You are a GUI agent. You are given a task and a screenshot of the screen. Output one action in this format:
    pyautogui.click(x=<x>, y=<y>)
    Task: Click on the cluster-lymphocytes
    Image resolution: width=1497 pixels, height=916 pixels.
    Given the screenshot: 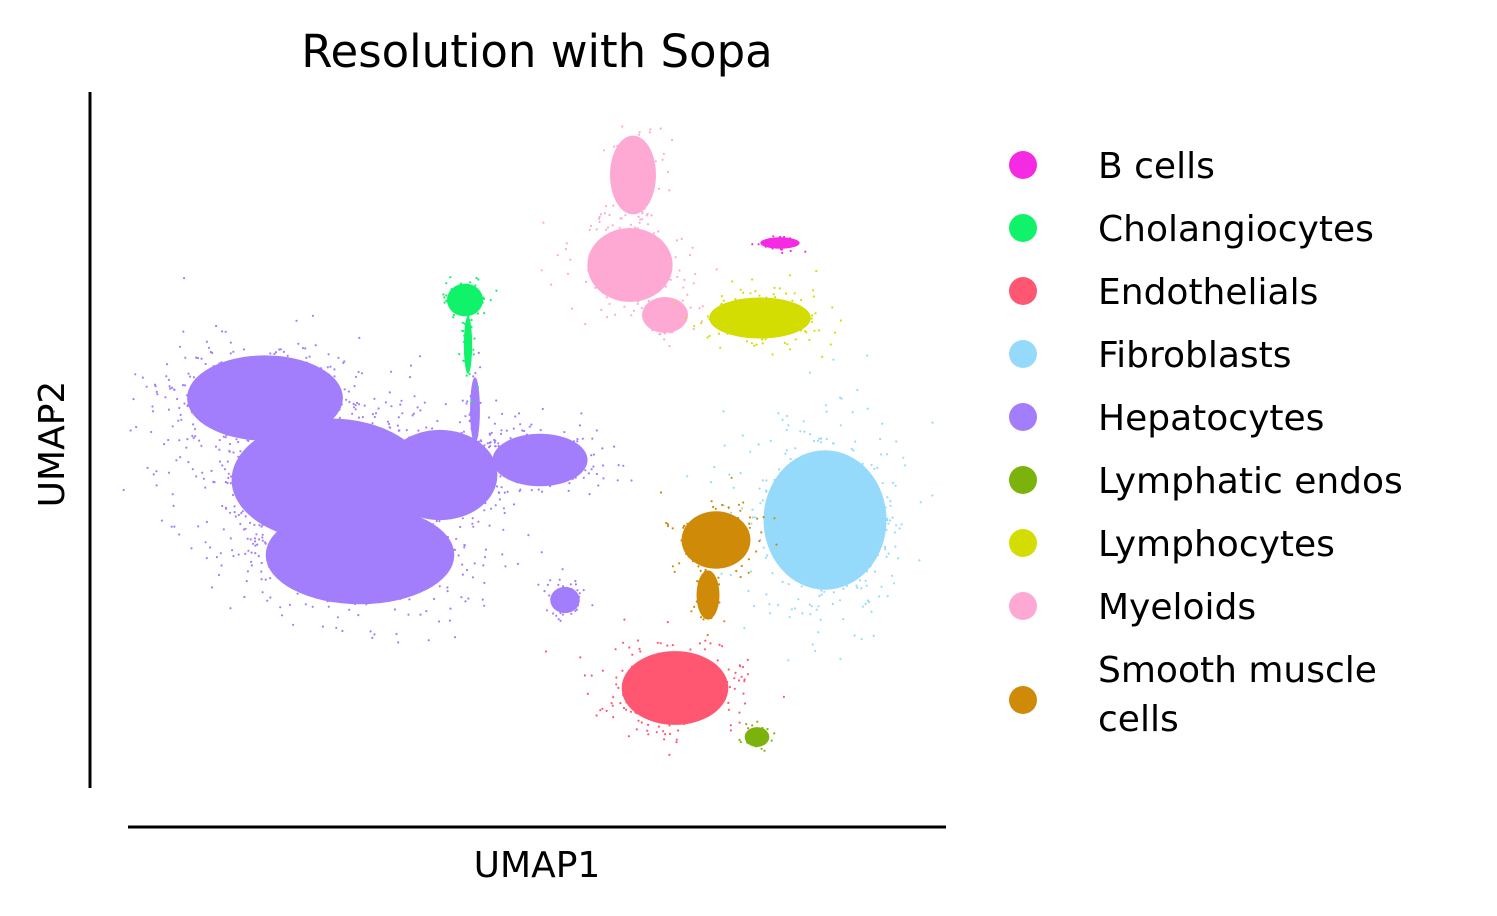 What is the action you would take?
    pyautogui.click(x=757, y=313)
    